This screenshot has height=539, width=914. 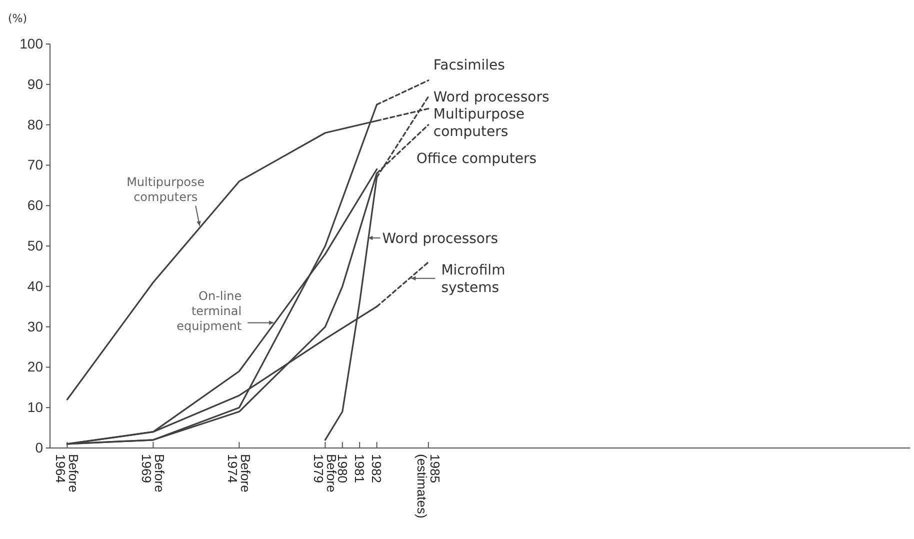 What do you see at coordinates (35, 205) in the screenshot?
I see `y-tick-label: 60` at bounding box center [35, 205].